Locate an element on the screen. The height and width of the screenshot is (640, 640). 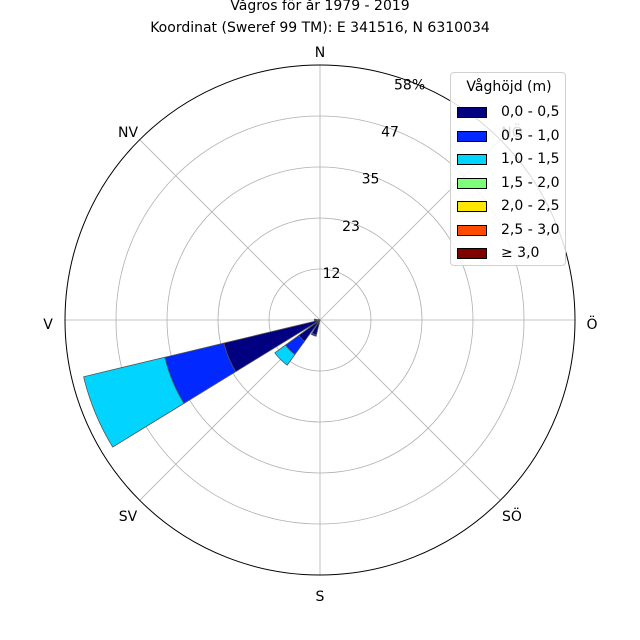
legend-item: 0,5 - 1,0 is located at coordinates (512, 136).